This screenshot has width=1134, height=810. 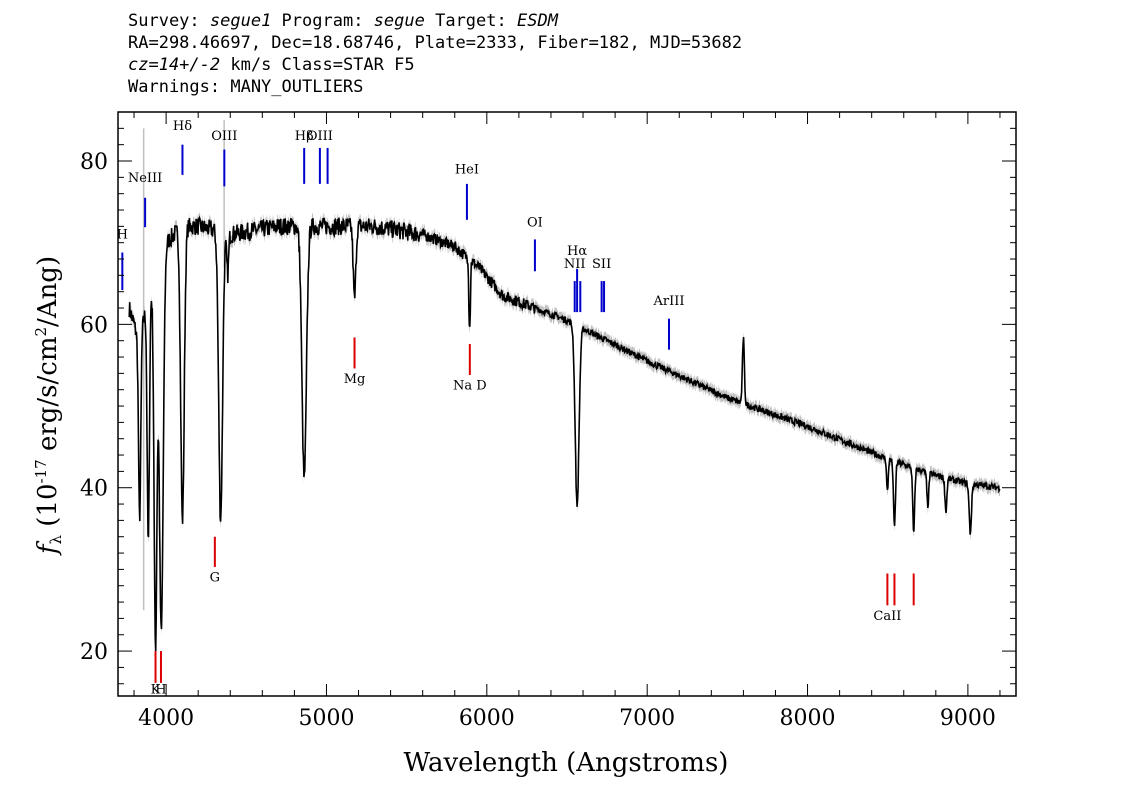 I want to click on absorption-line-label: Mg, so click(x=355, y=379).